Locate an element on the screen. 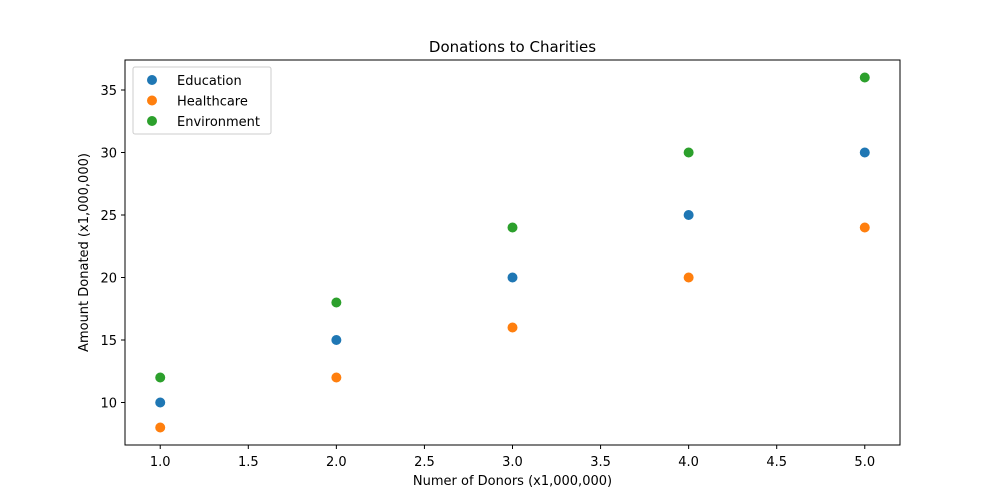 Image resolution: width=1000 pixels, height=500 pixels. legend-label-environment: Environment is located at coordinates (218, 122).